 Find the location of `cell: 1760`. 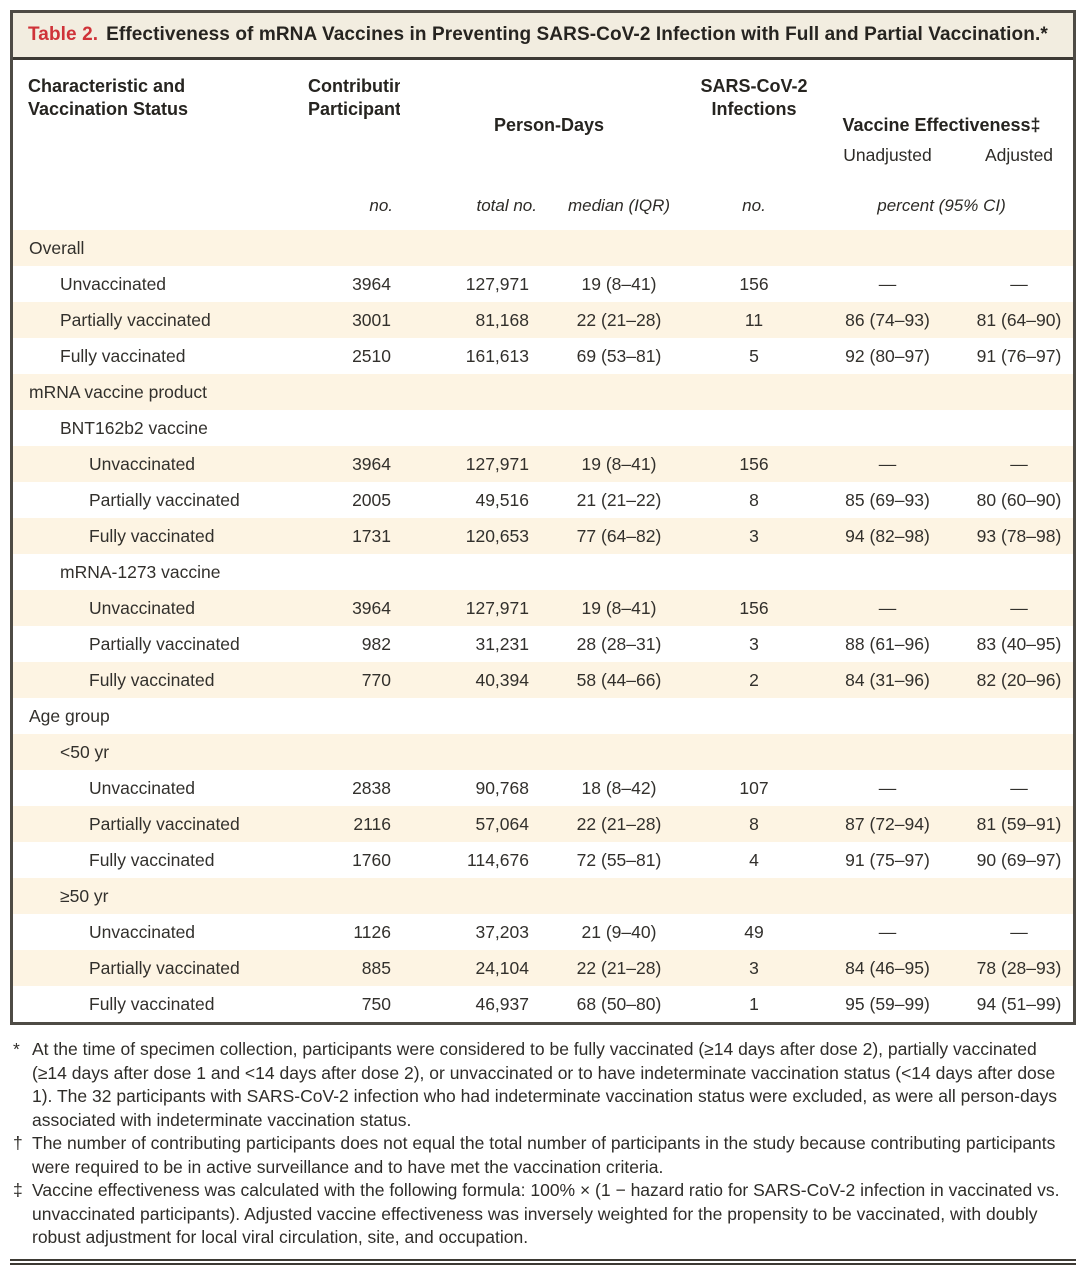

cell: 1760 is located at coordinates (371, 859).